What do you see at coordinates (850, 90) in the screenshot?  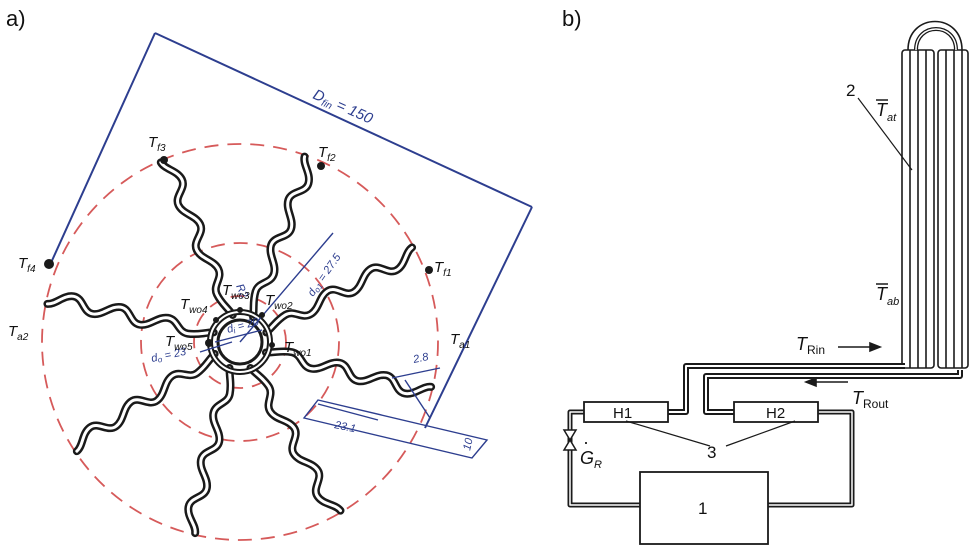 I see `label-2: 2` at bounding box center [850, 90].